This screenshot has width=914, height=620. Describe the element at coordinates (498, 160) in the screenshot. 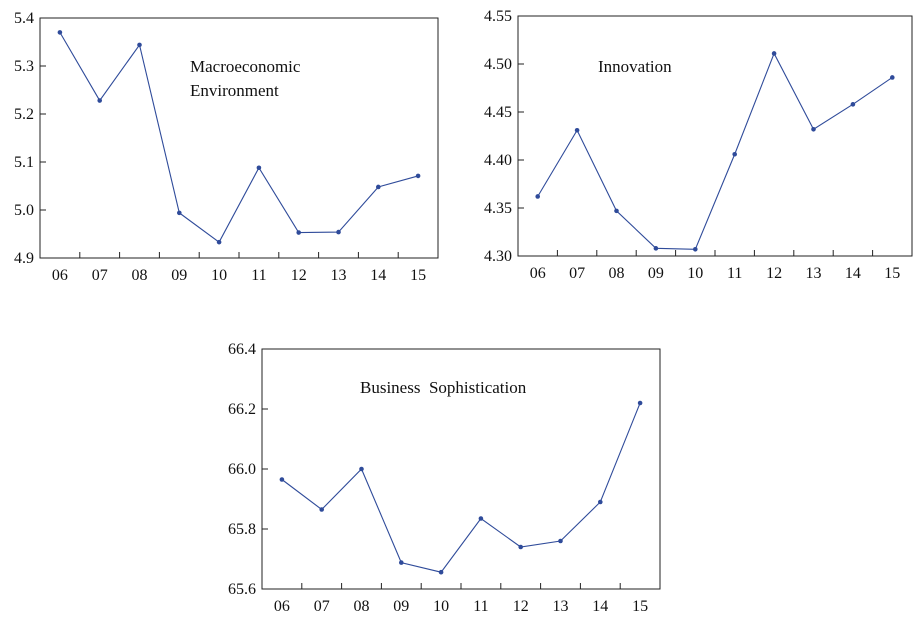

I see `y-tick-label: 4.40` at that location.